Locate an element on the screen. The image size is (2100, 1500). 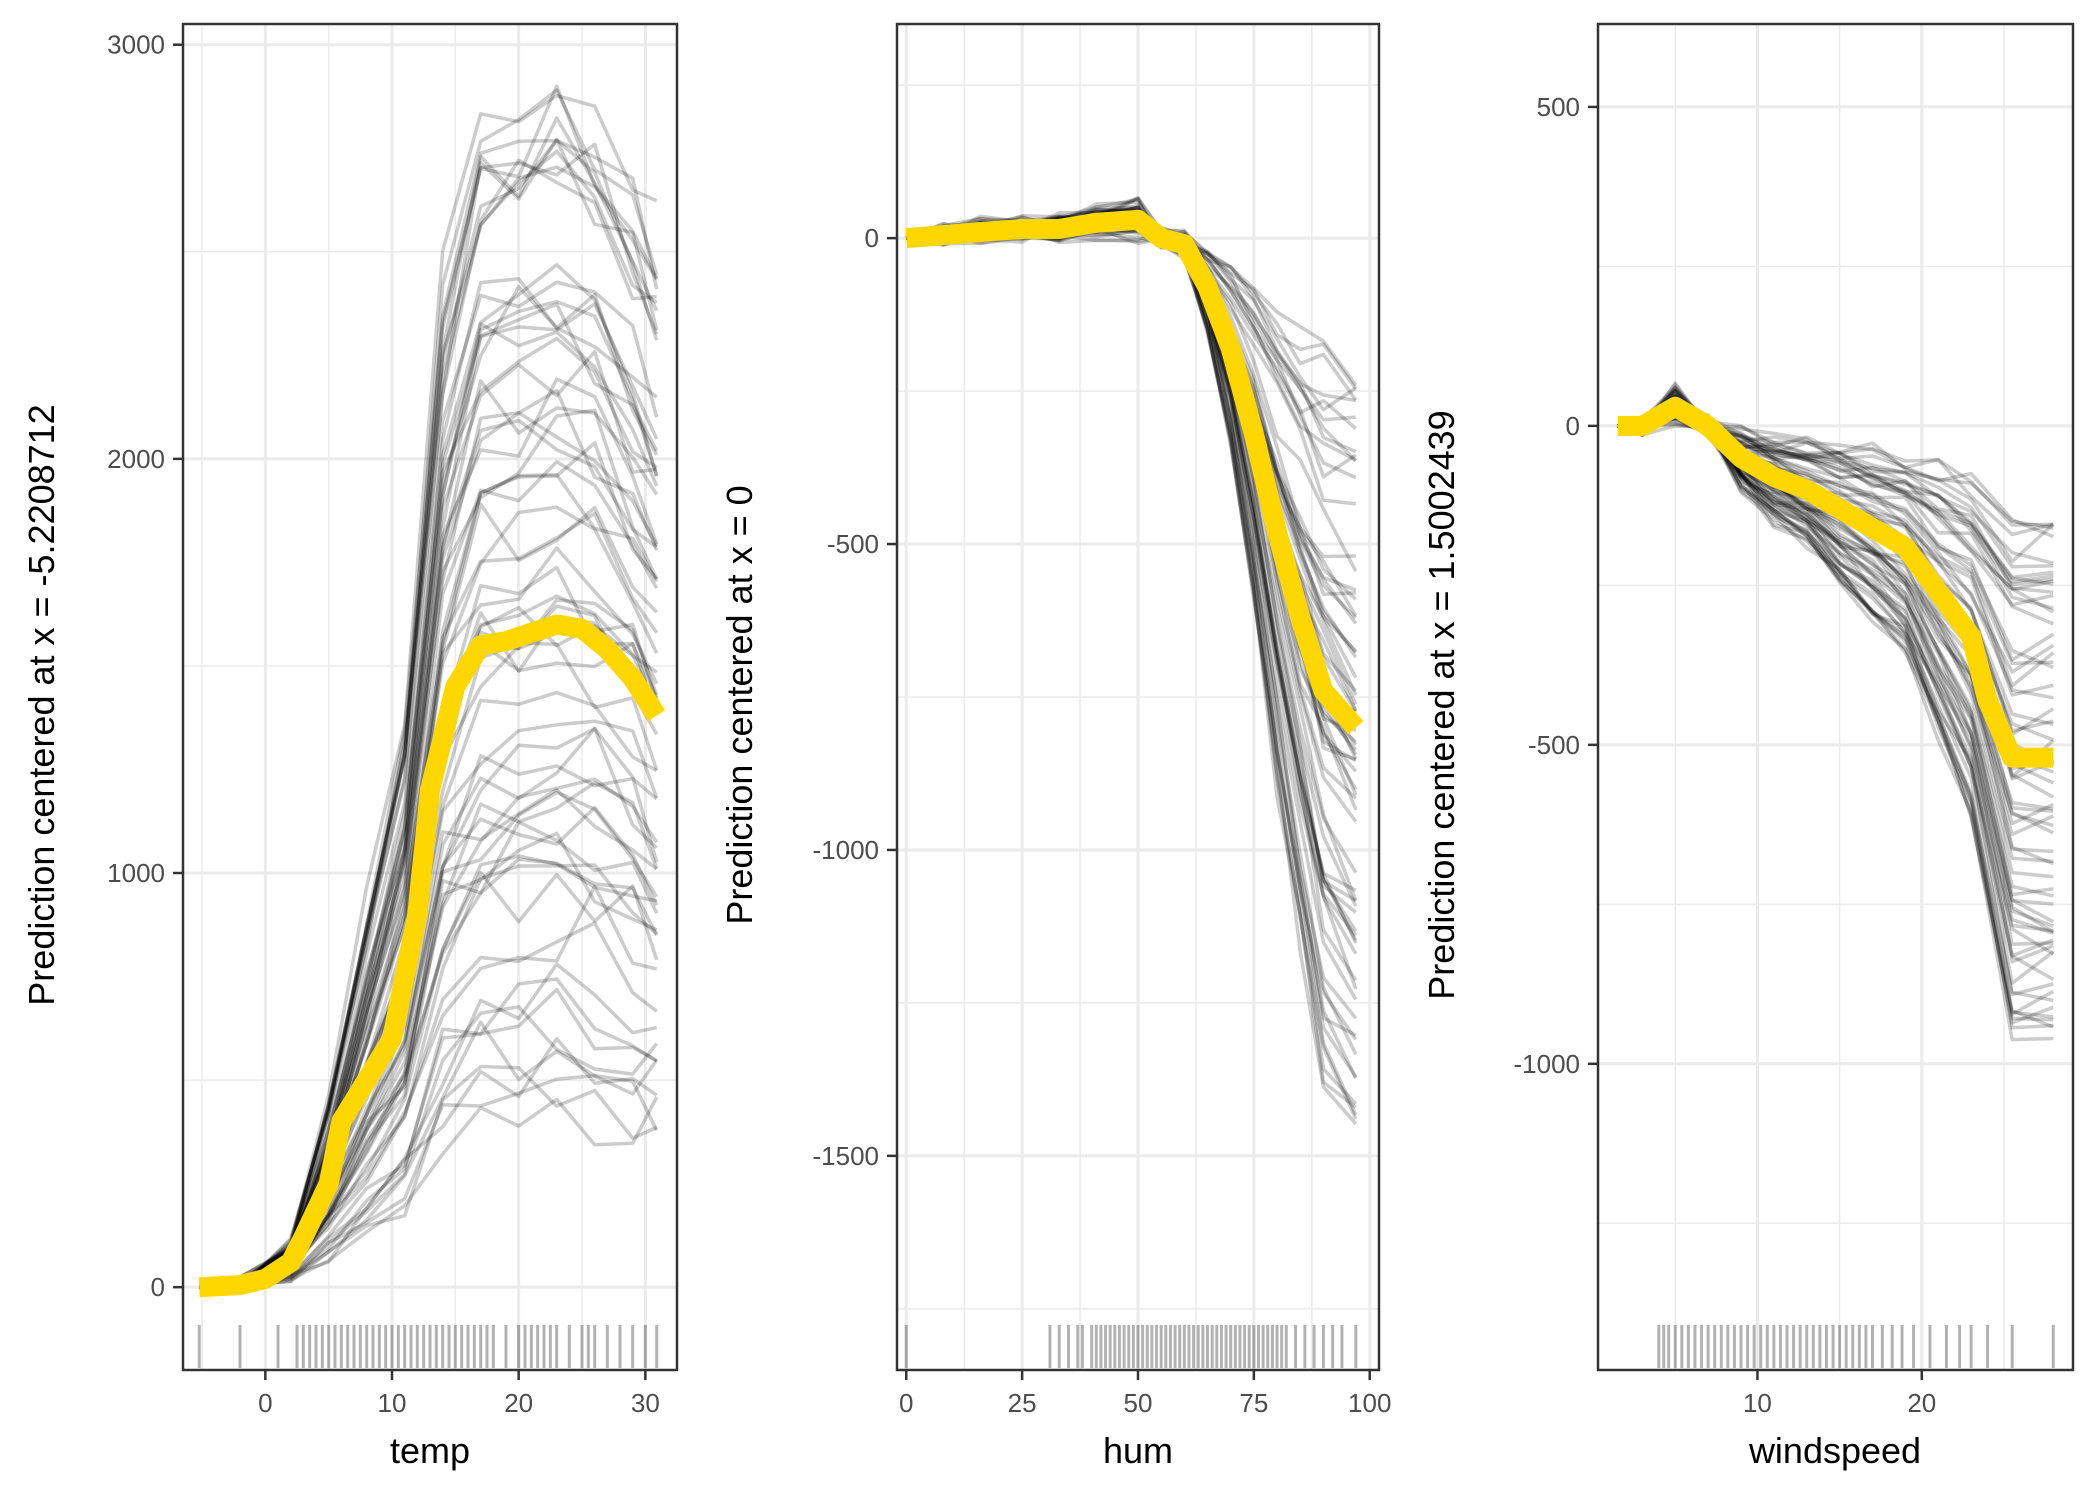
y-tick-label-temp: 3000 is located at coordinates (136, 45).